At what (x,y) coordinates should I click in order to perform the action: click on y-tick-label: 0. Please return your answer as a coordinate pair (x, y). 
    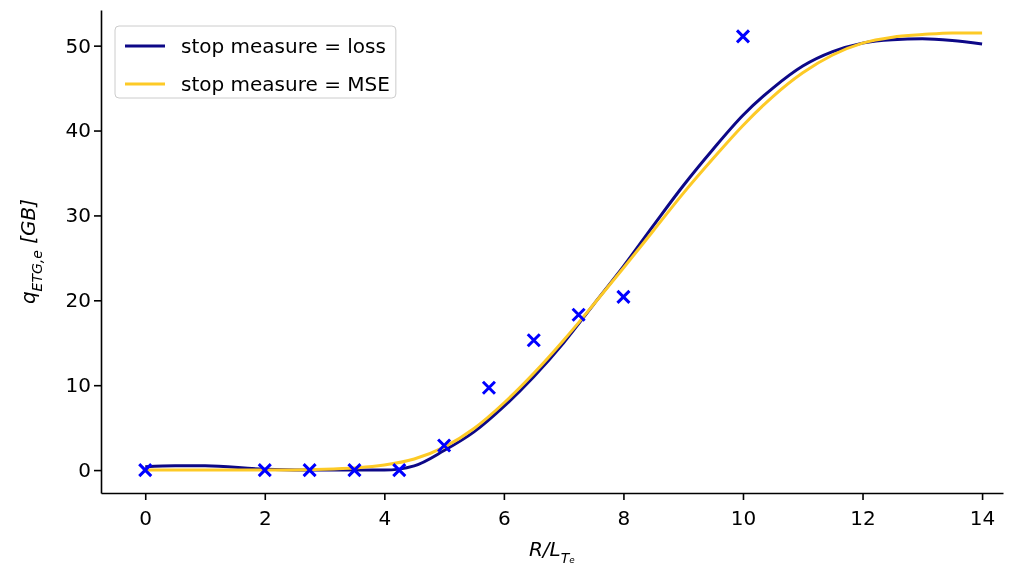
    Looking at the image, I should click on (84, 469).